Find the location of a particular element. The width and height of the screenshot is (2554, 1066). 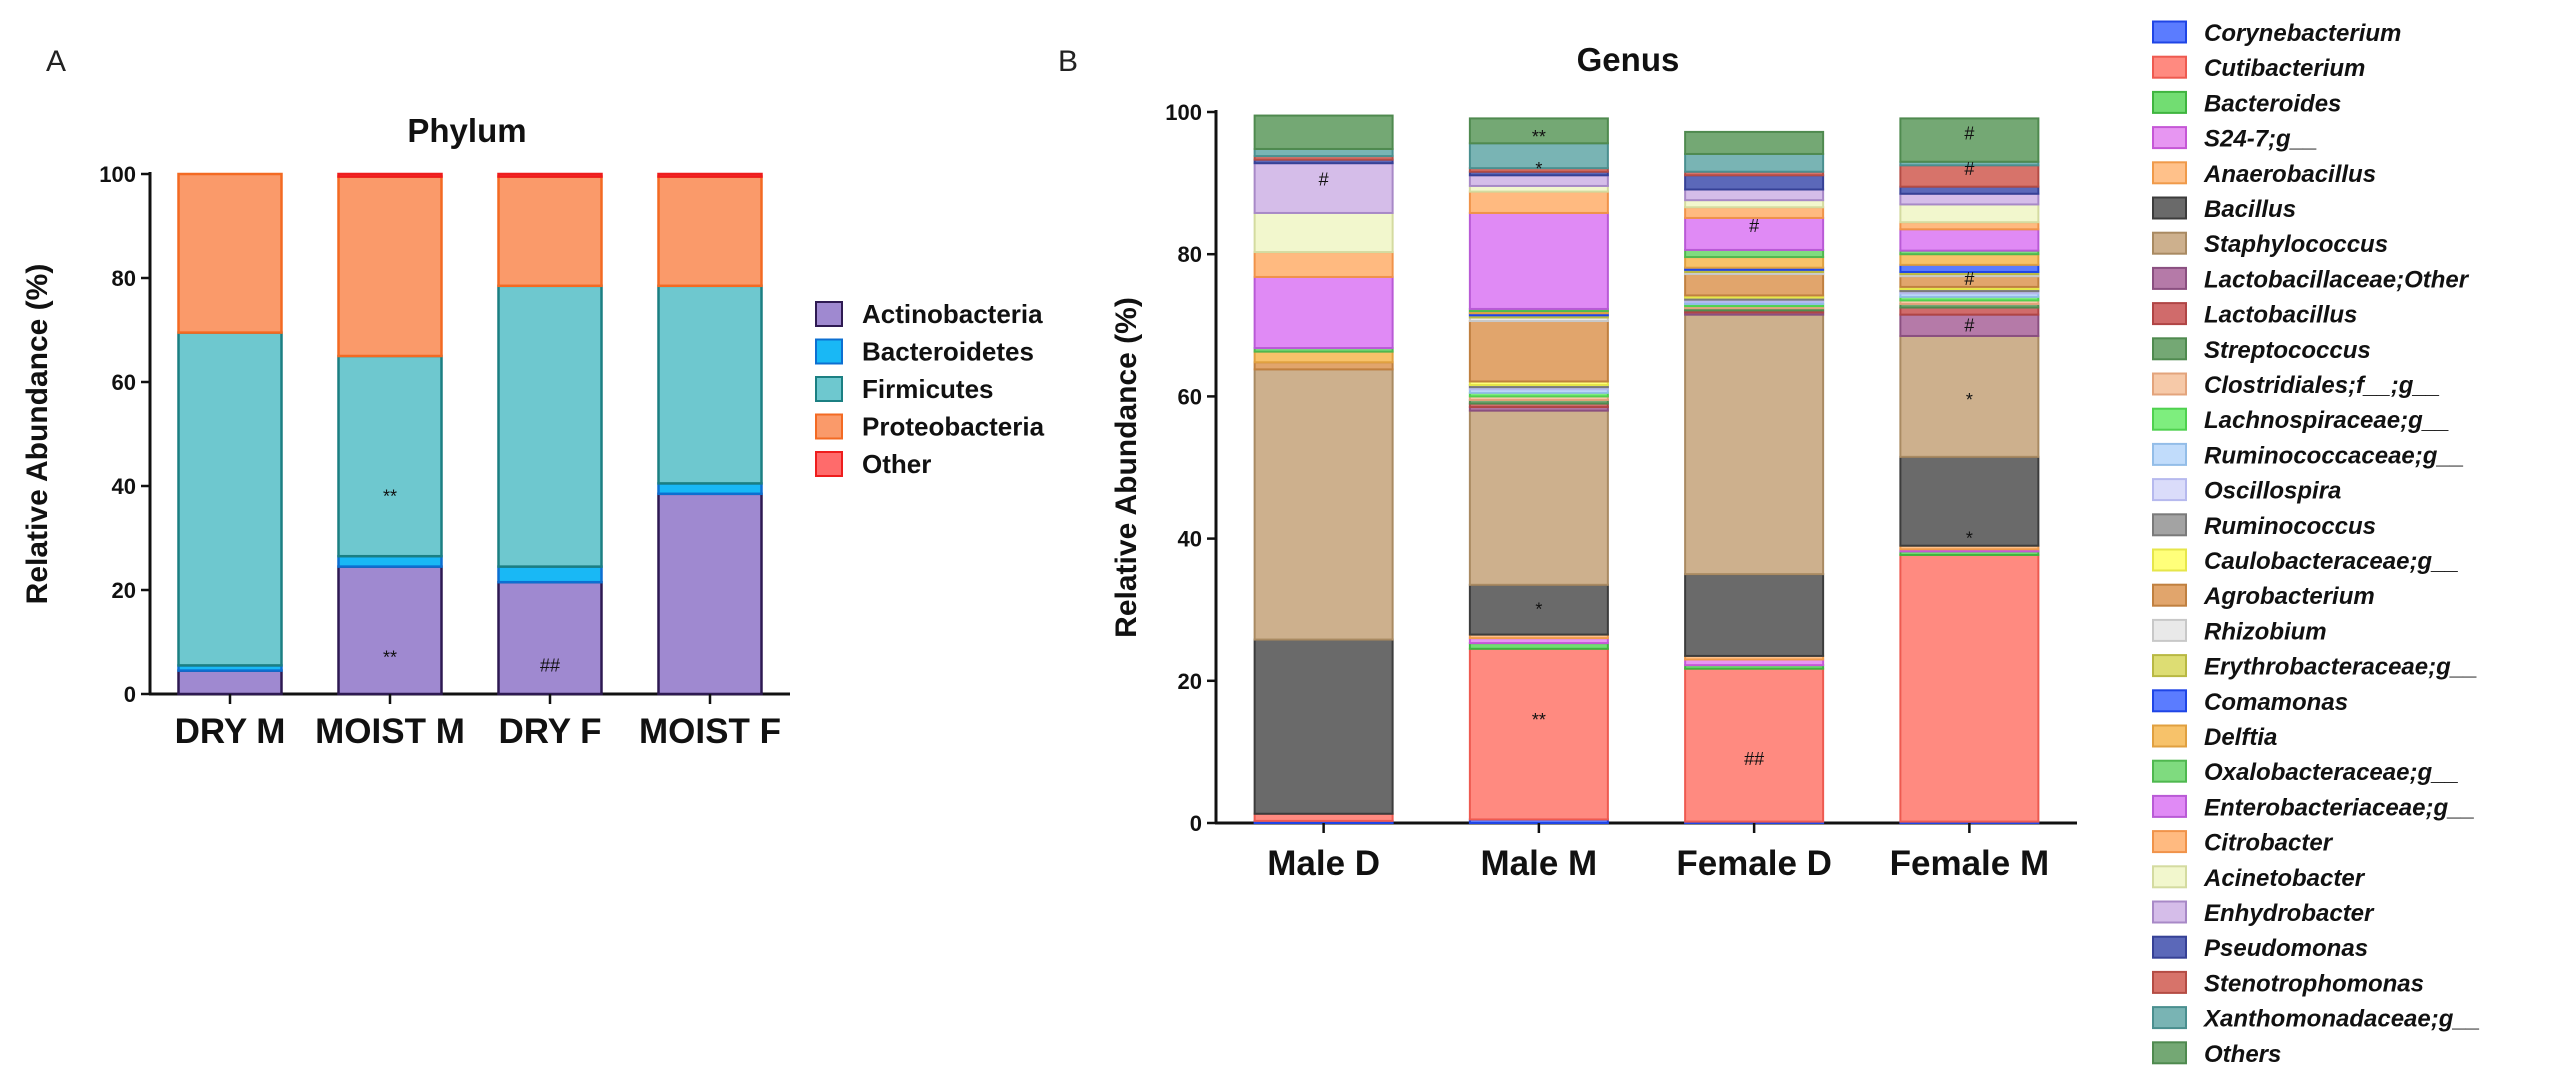

legend-label-proteobacteria: Proteobacteria is located at coordinates (953, 427).